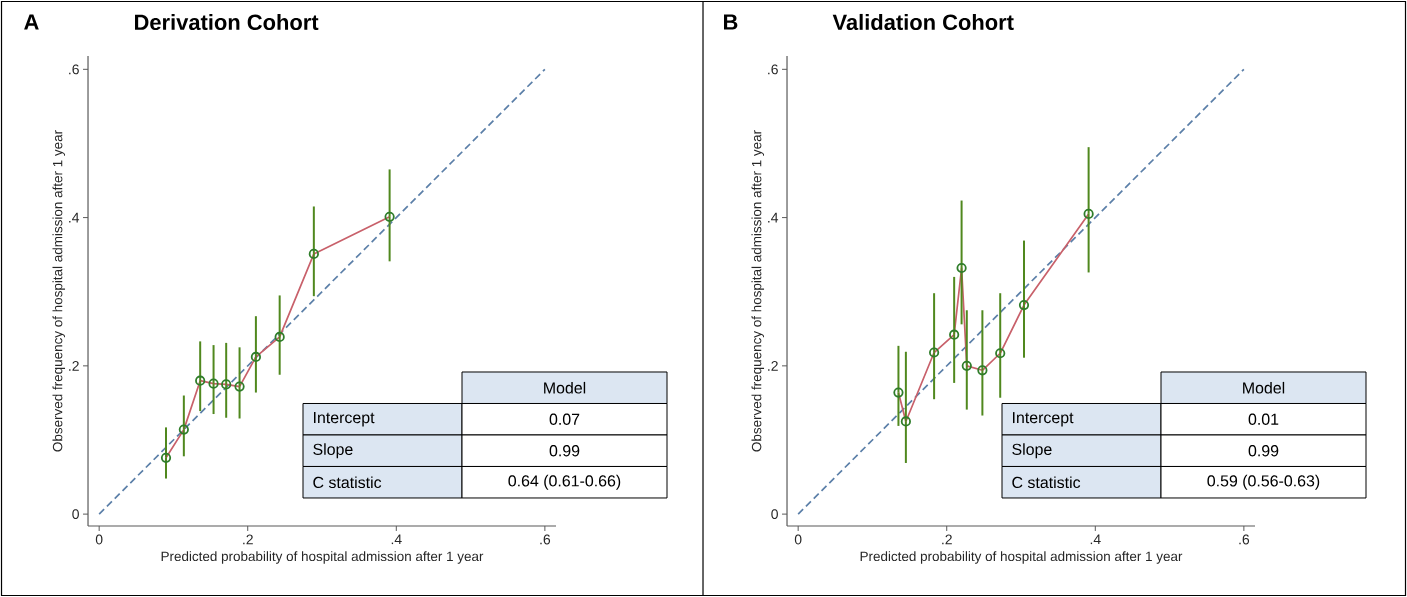 The width and height of the screenshot is (1407, 597). Describe the element at coordinates (564, 482) in the screenshot. I see `annotation: 0.64 (0.61-0.66)` at that location.